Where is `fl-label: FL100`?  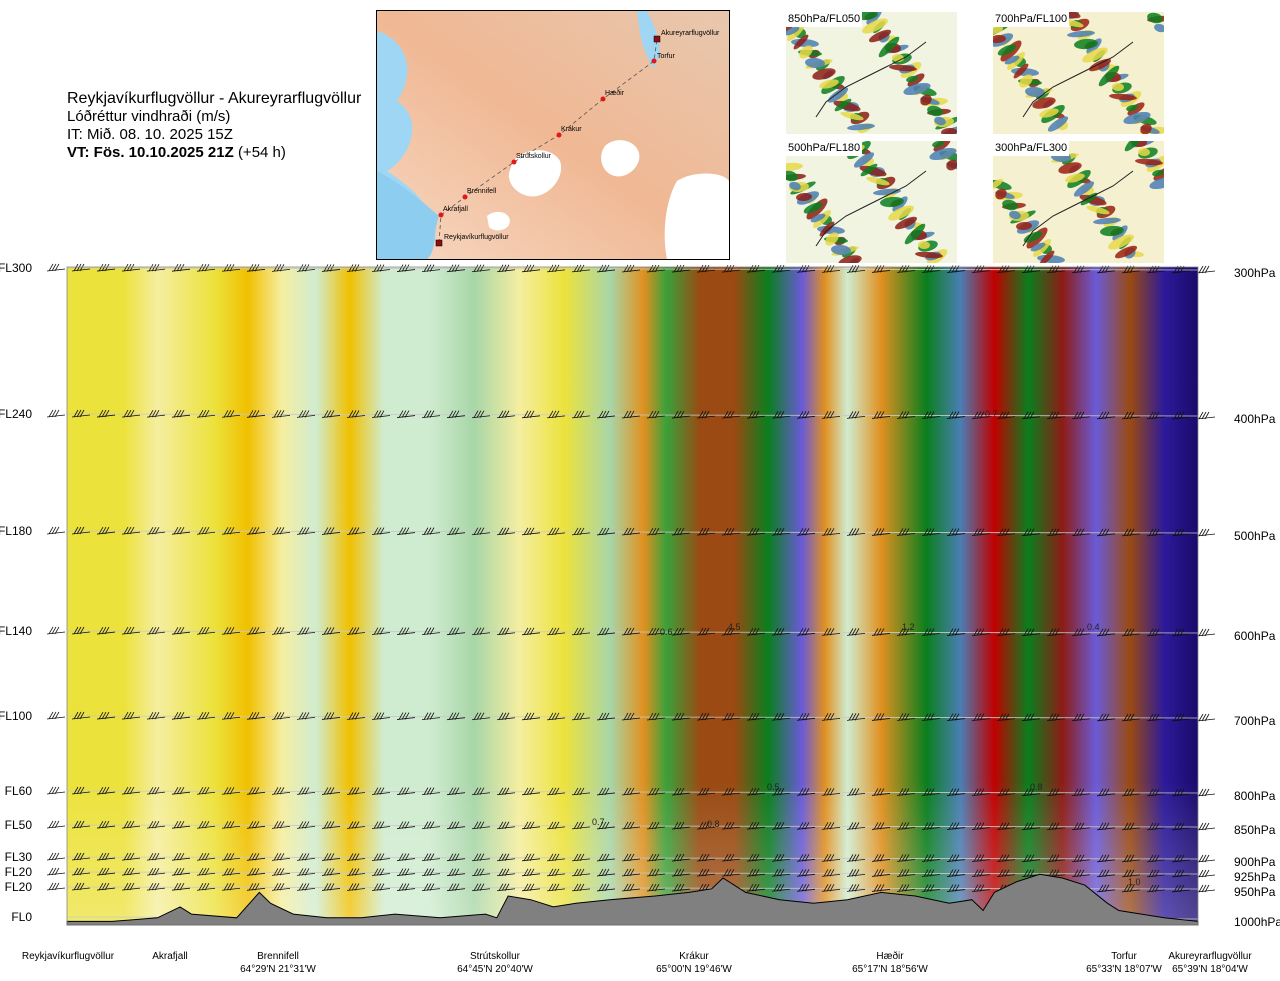
fl-label: FL100 is located at coordinates (16, 716).